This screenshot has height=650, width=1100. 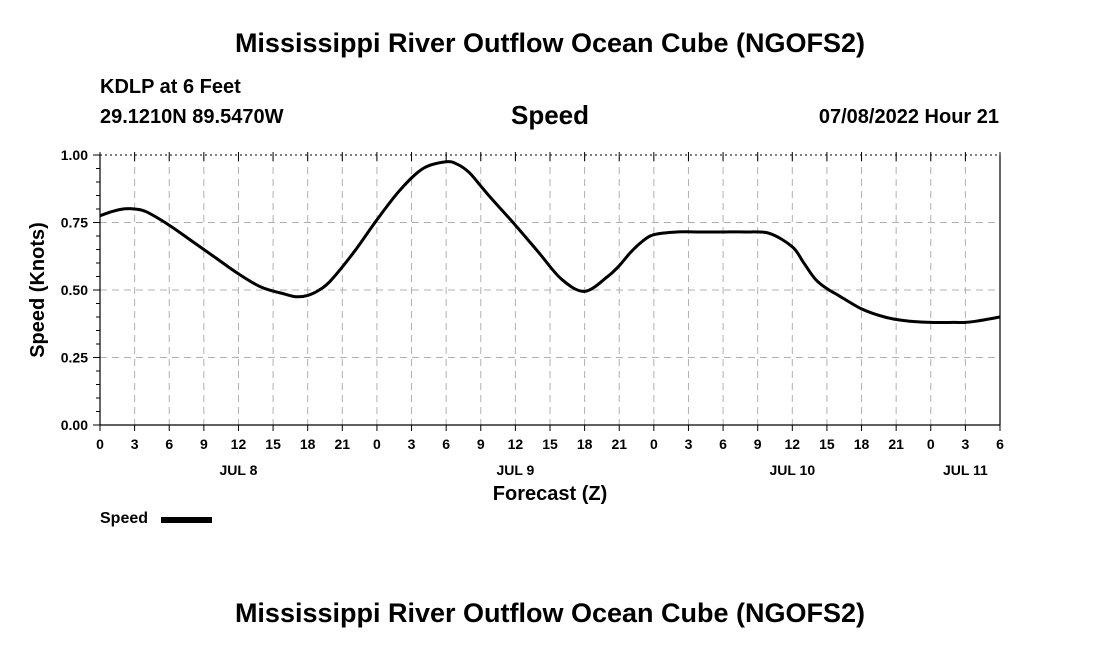 What do you see at coordinates (74, 155) in the screenshot?
I see `y-tick-label: 1.00` at bounding box center [74, 155].